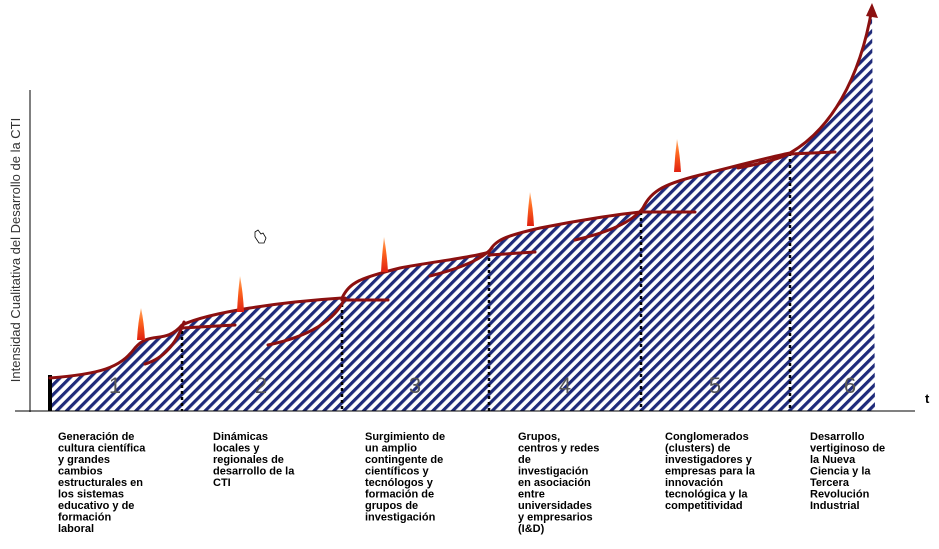  Describe the element at coordinates (399, 483) in the screenshot. I see `stage-description-line: tecnólogos y` at that location.